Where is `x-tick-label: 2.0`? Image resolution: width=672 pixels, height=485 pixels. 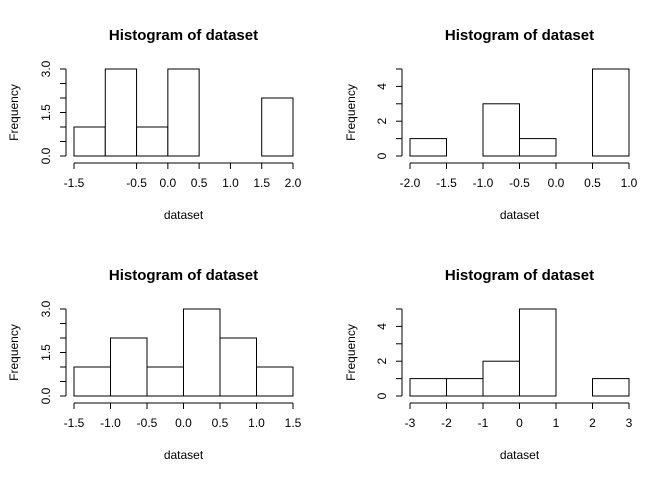 x-tick-label: 2.0 is located at coordinates (293, 183).